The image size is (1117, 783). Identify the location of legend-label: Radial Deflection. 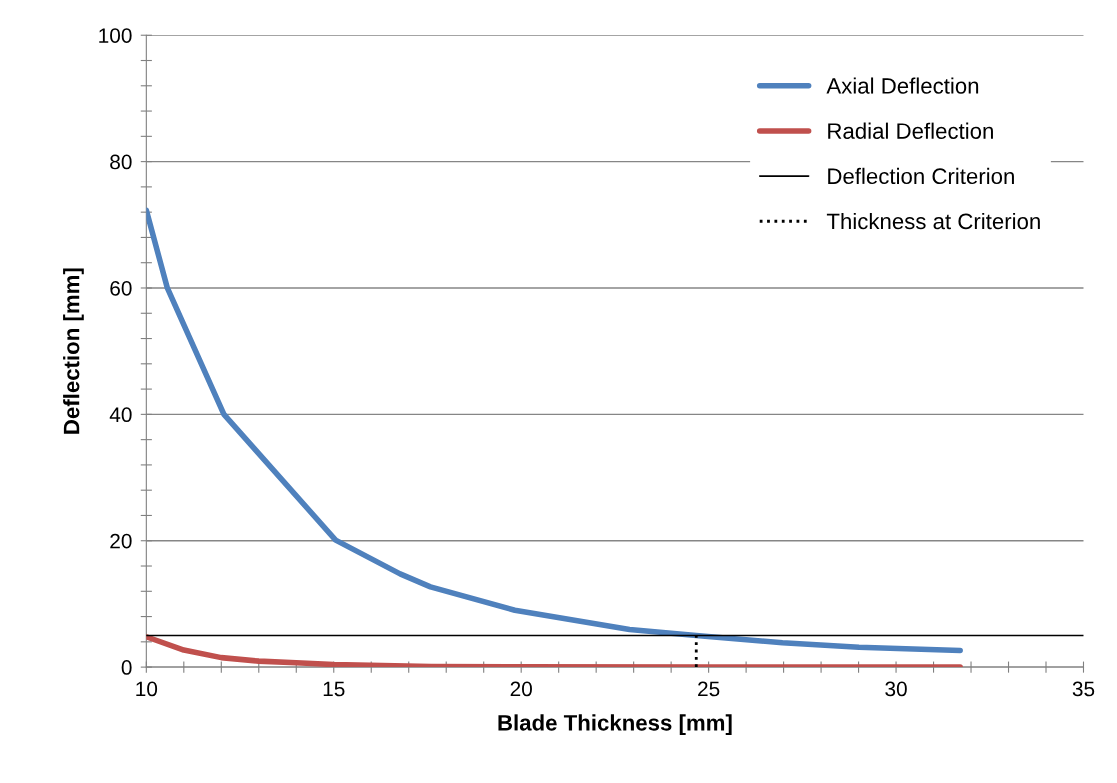
(910, 130).